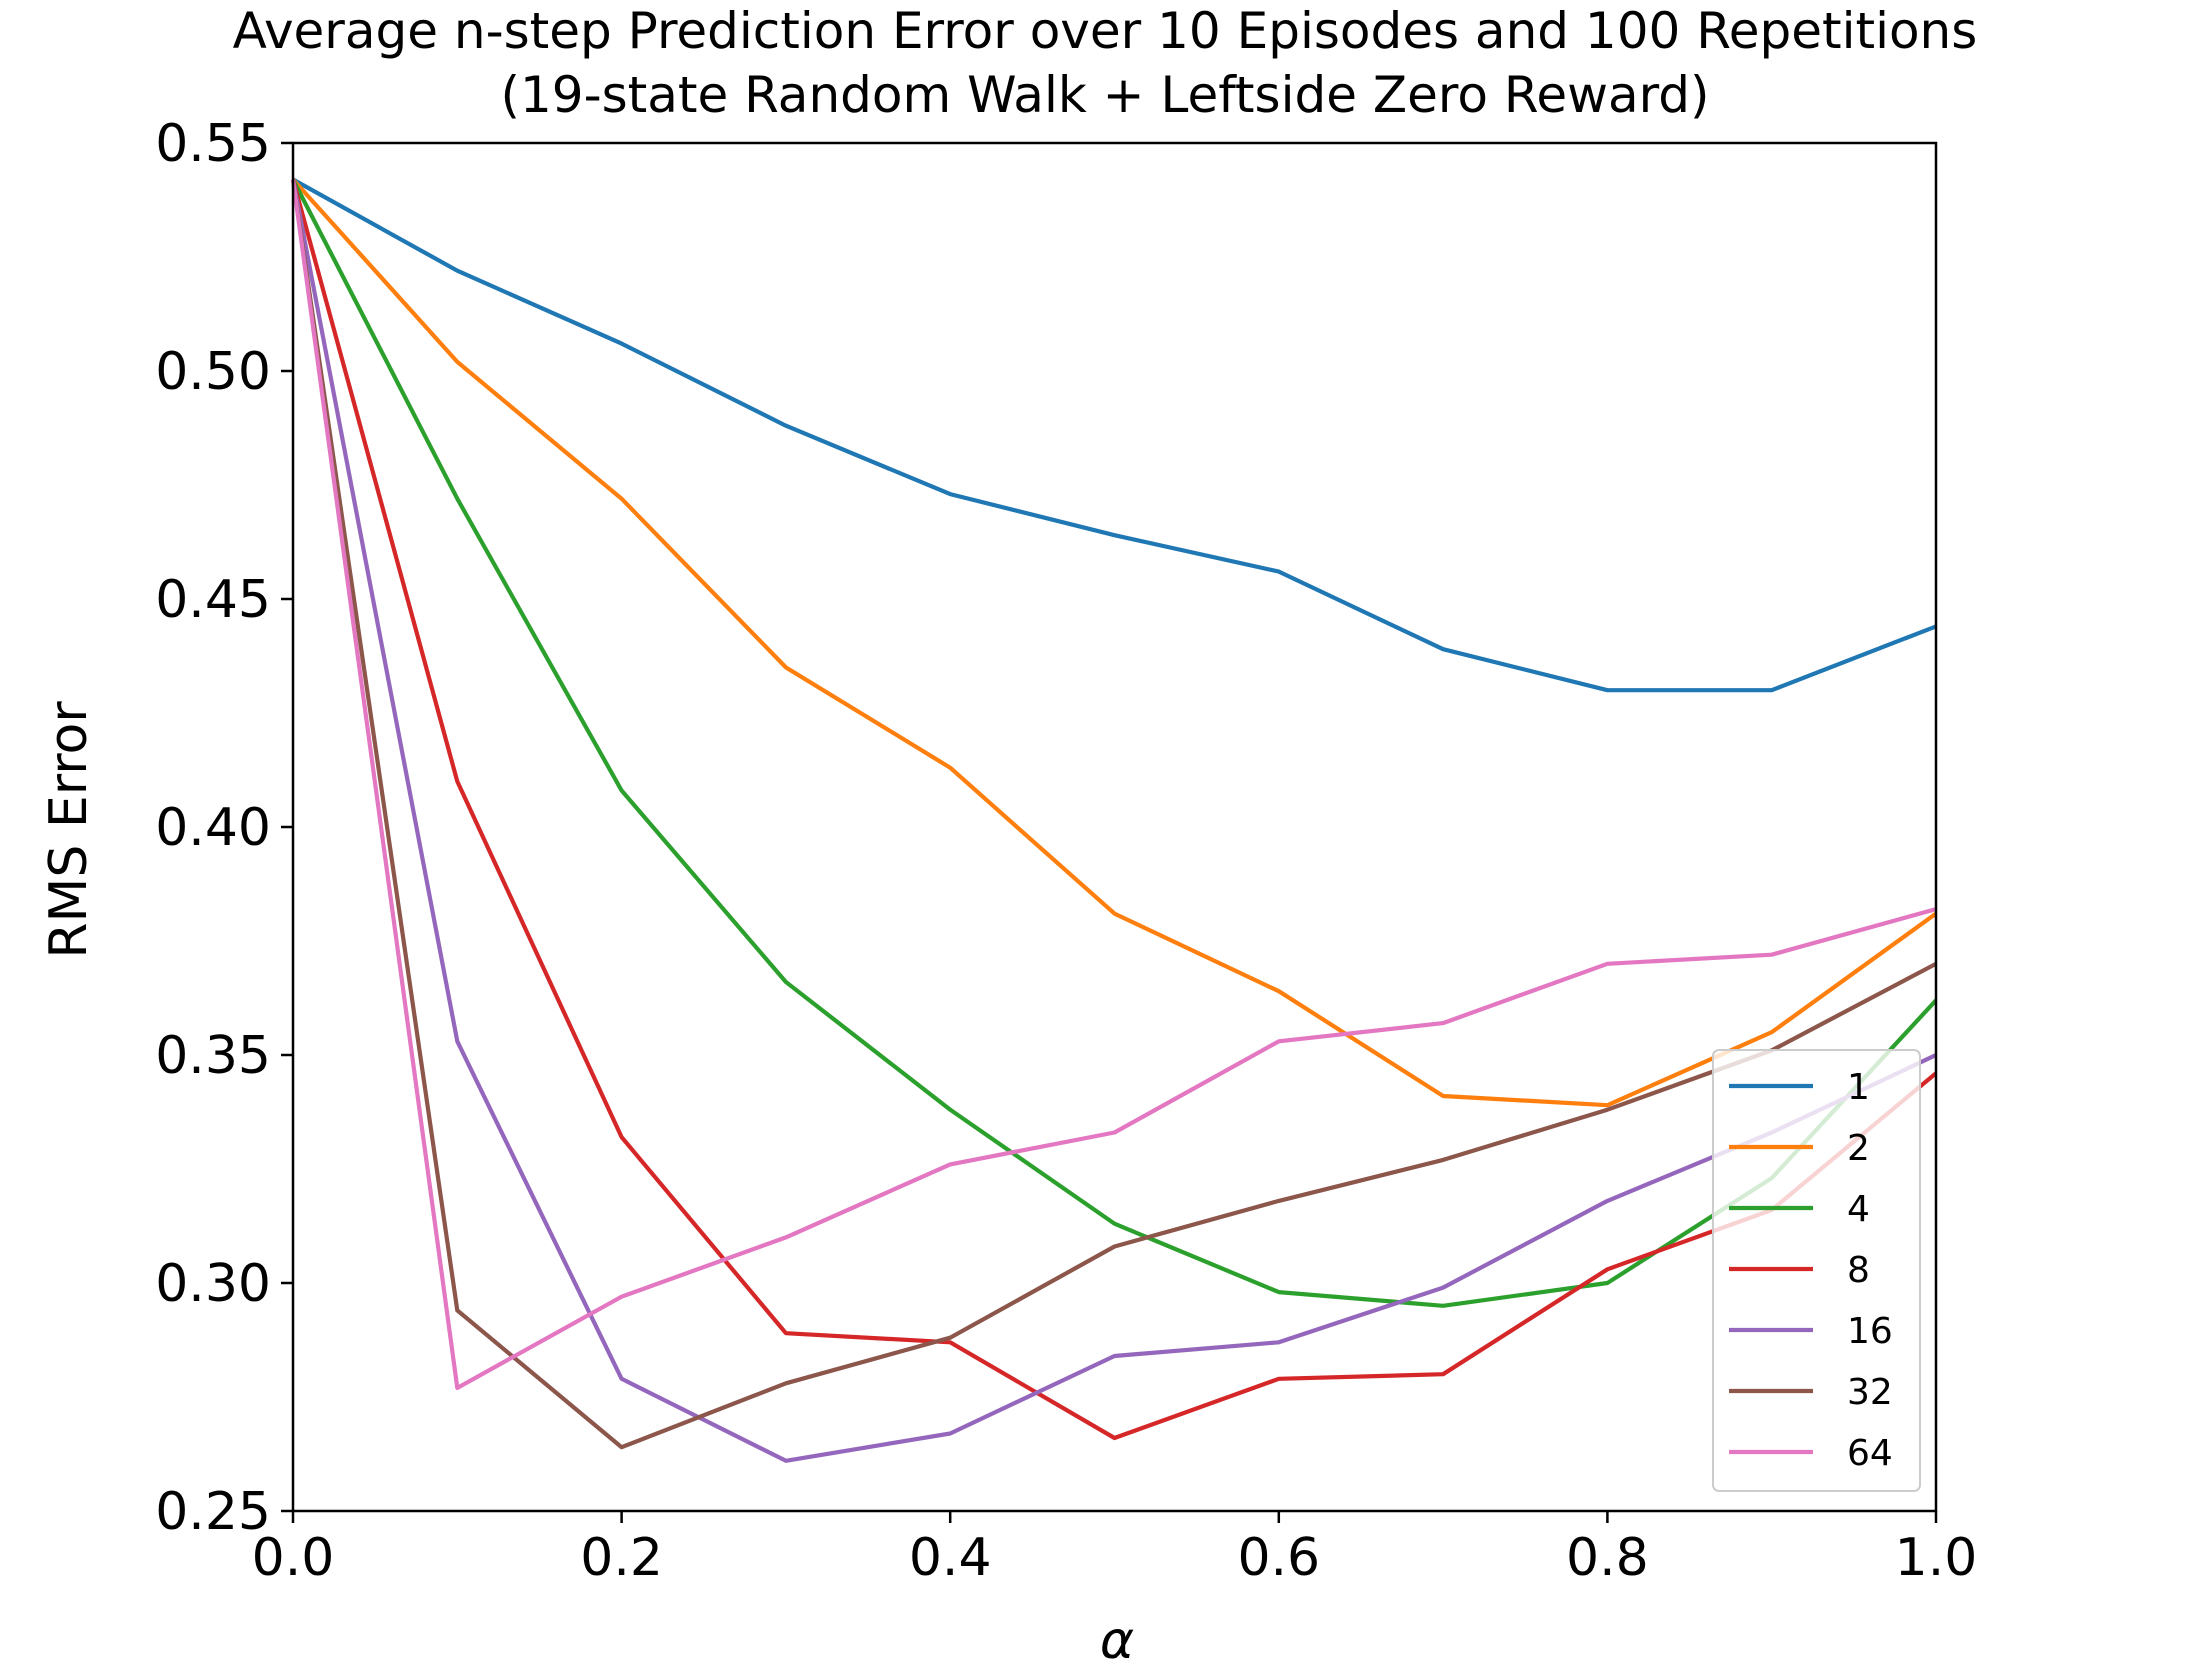  I want to click on legend-label-8: 8, so click(1858, 1270).